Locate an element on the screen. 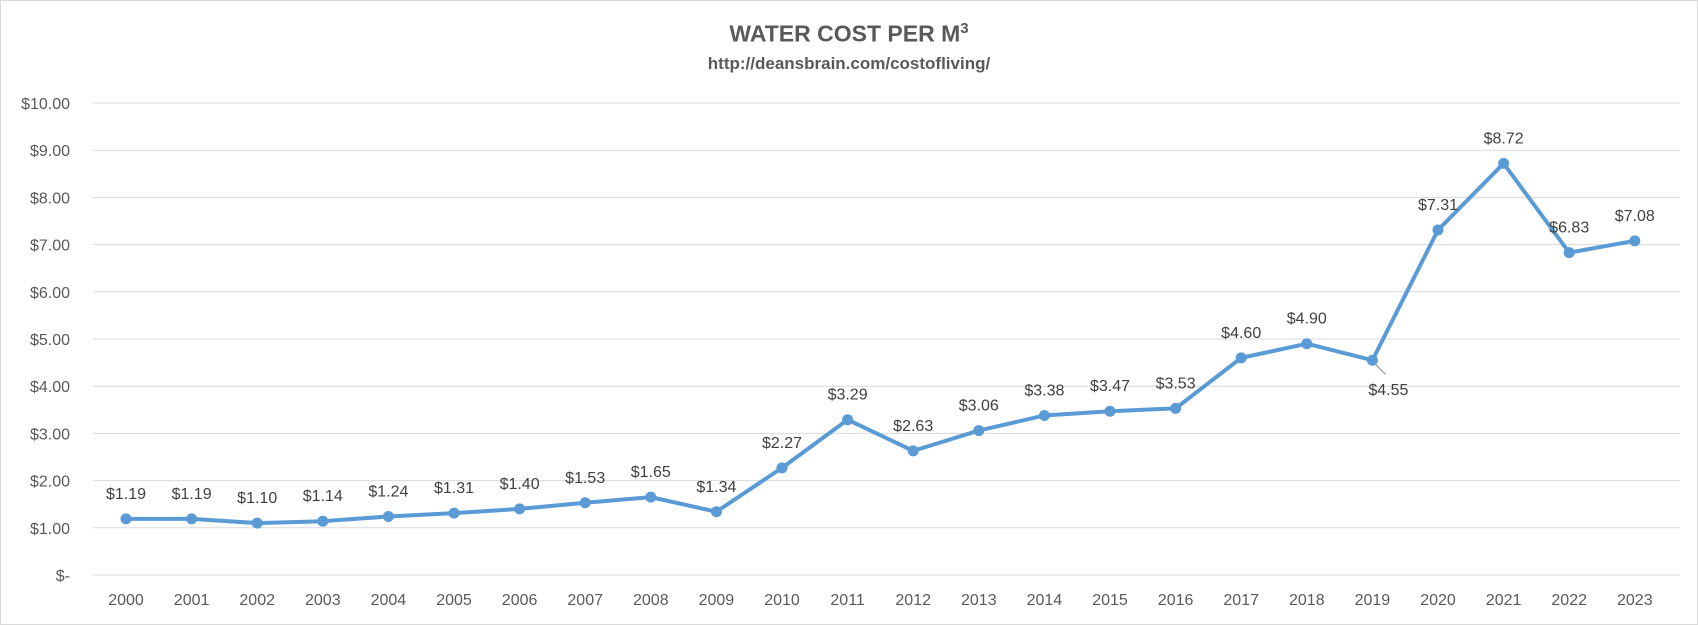  data-label: $7.08 is located at coordinates (1635, 216).